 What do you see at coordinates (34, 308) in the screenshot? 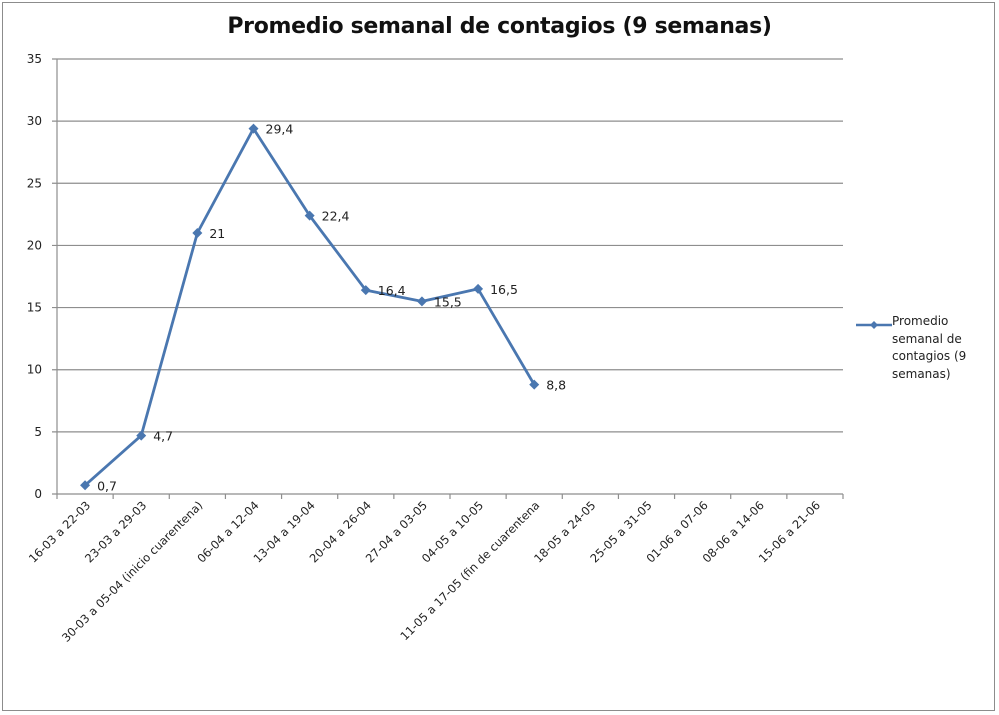
I see `y-tick-label: 15` at bounding box center [34, 308].